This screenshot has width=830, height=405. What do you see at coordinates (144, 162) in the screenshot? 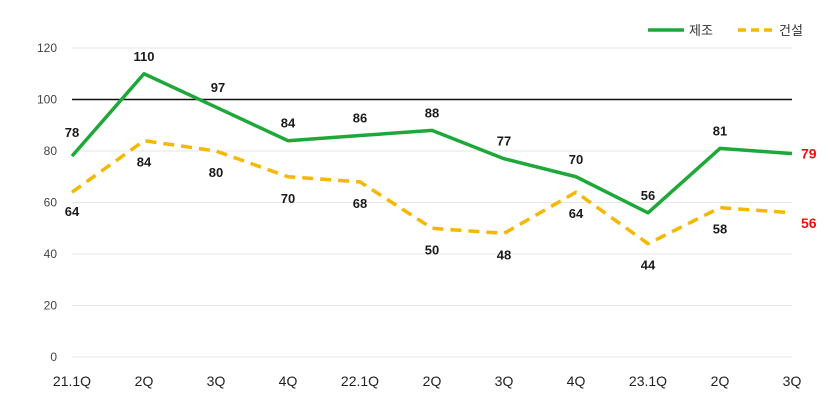
I see `data-label-construction: 84` at bounding box center [144, 162].